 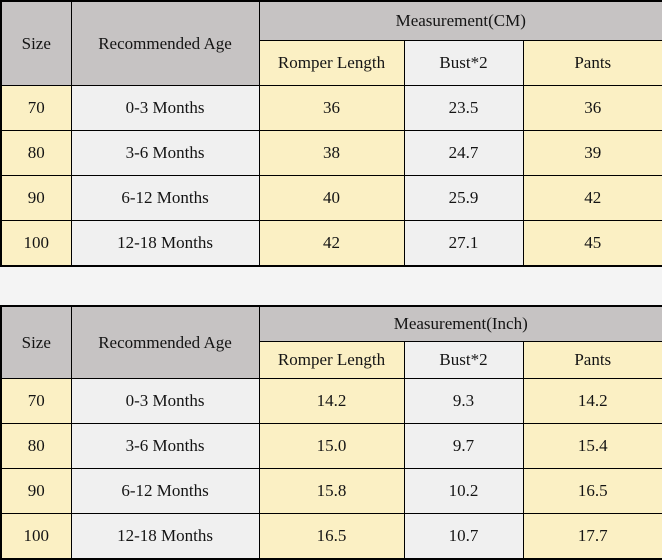 What do you see at coordinates (460, 323) in the screenshot?
I see `inch-measurement-header: Measurement(Inch)` at bounding box center [460, 323].